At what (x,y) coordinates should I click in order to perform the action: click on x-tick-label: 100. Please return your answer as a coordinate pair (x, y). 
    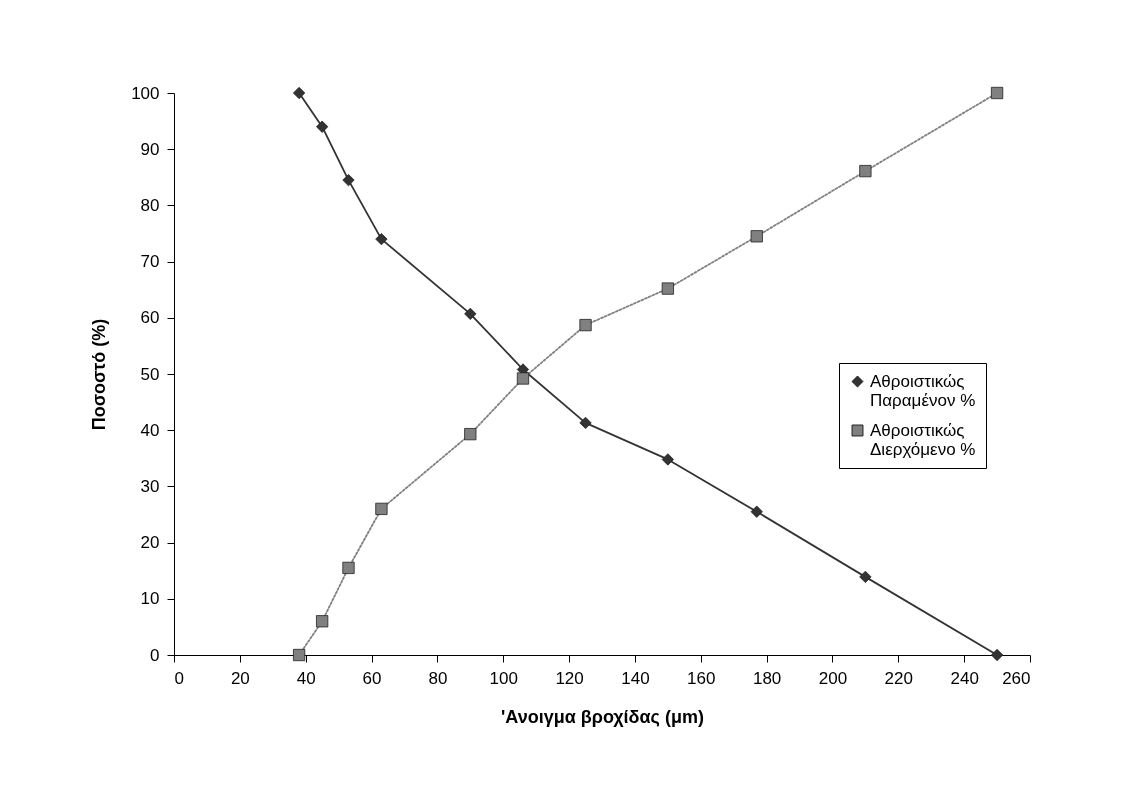
    Looking at the image, I should click on (503, 678).